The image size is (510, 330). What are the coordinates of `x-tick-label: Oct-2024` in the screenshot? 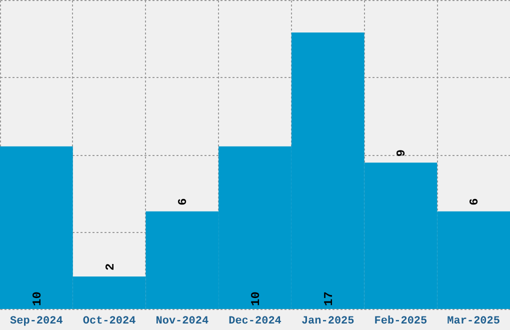 It's located at (109, 322).